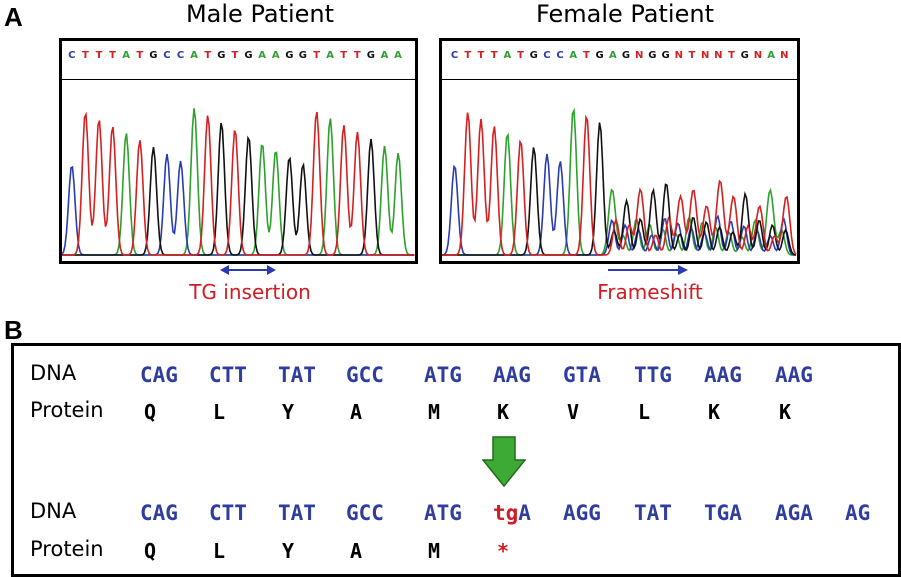 This screenshot has width=901, height=577. I want to click on male-base-12: T, so click(235, 55).